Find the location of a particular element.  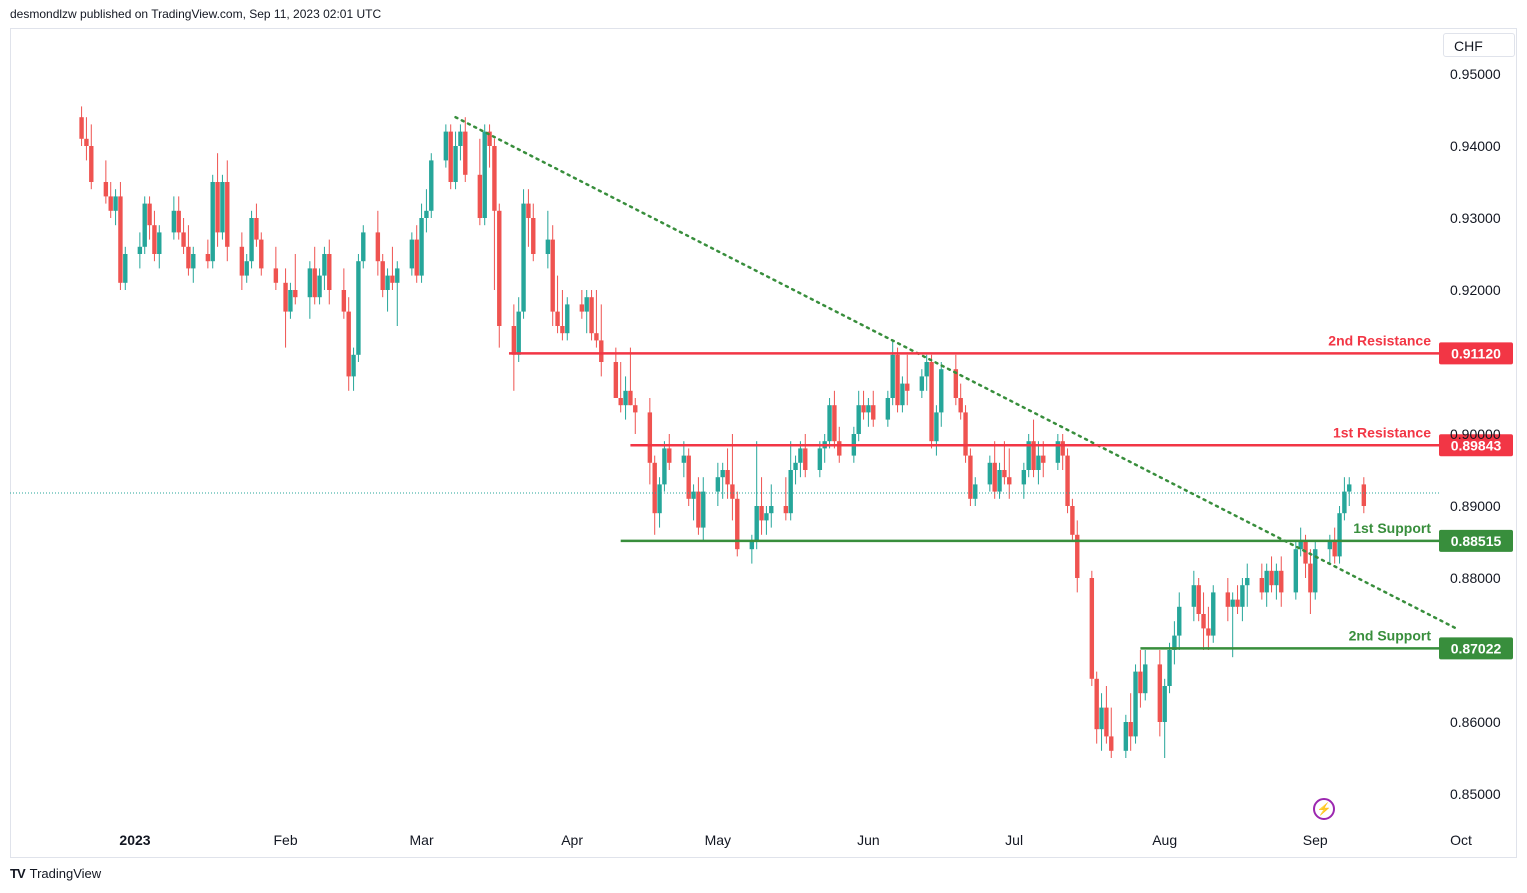

x-tick-label: May is located at coordinates (718, 840).